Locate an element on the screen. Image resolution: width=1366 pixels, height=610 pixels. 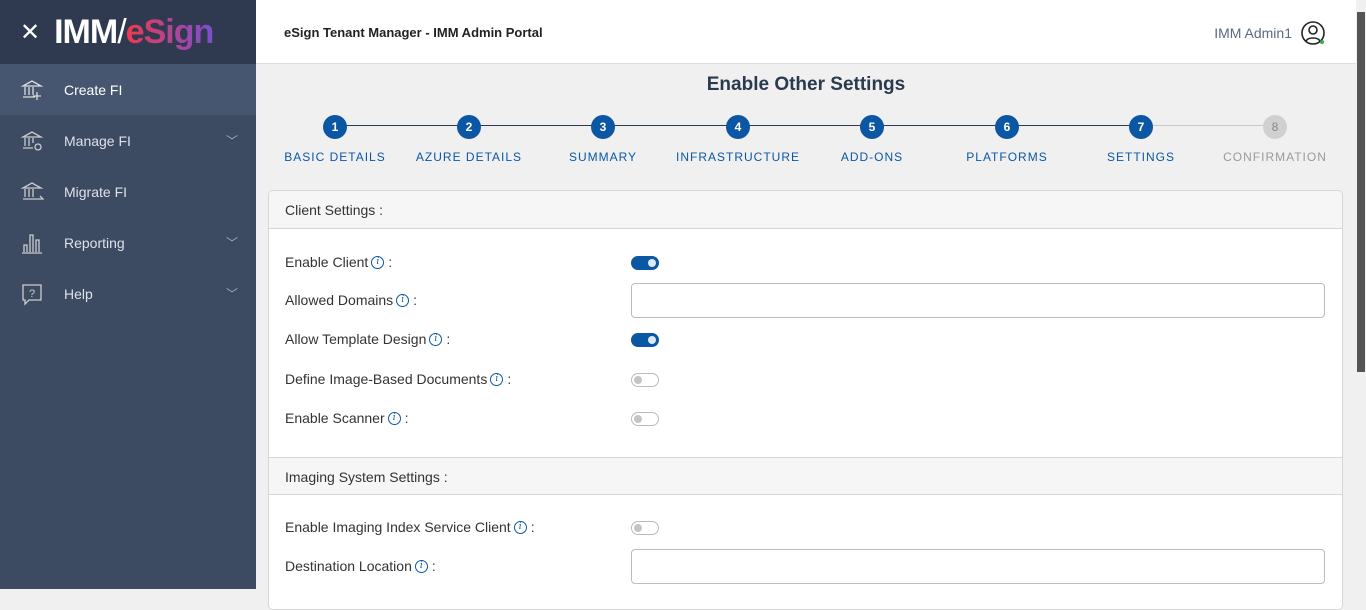
client-settings-header: Client Settings : is located at coordinates (805, 210).